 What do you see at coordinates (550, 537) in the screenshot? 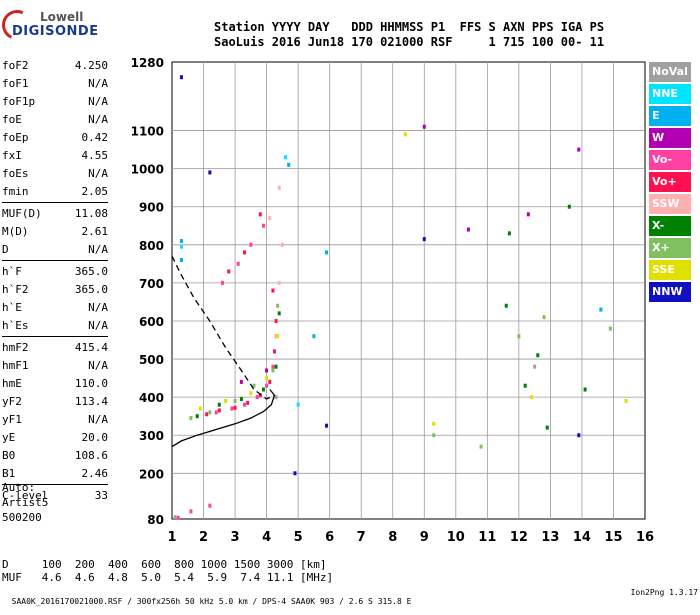
I see `x-tick-label: 13` at bounding box center [550, 537].